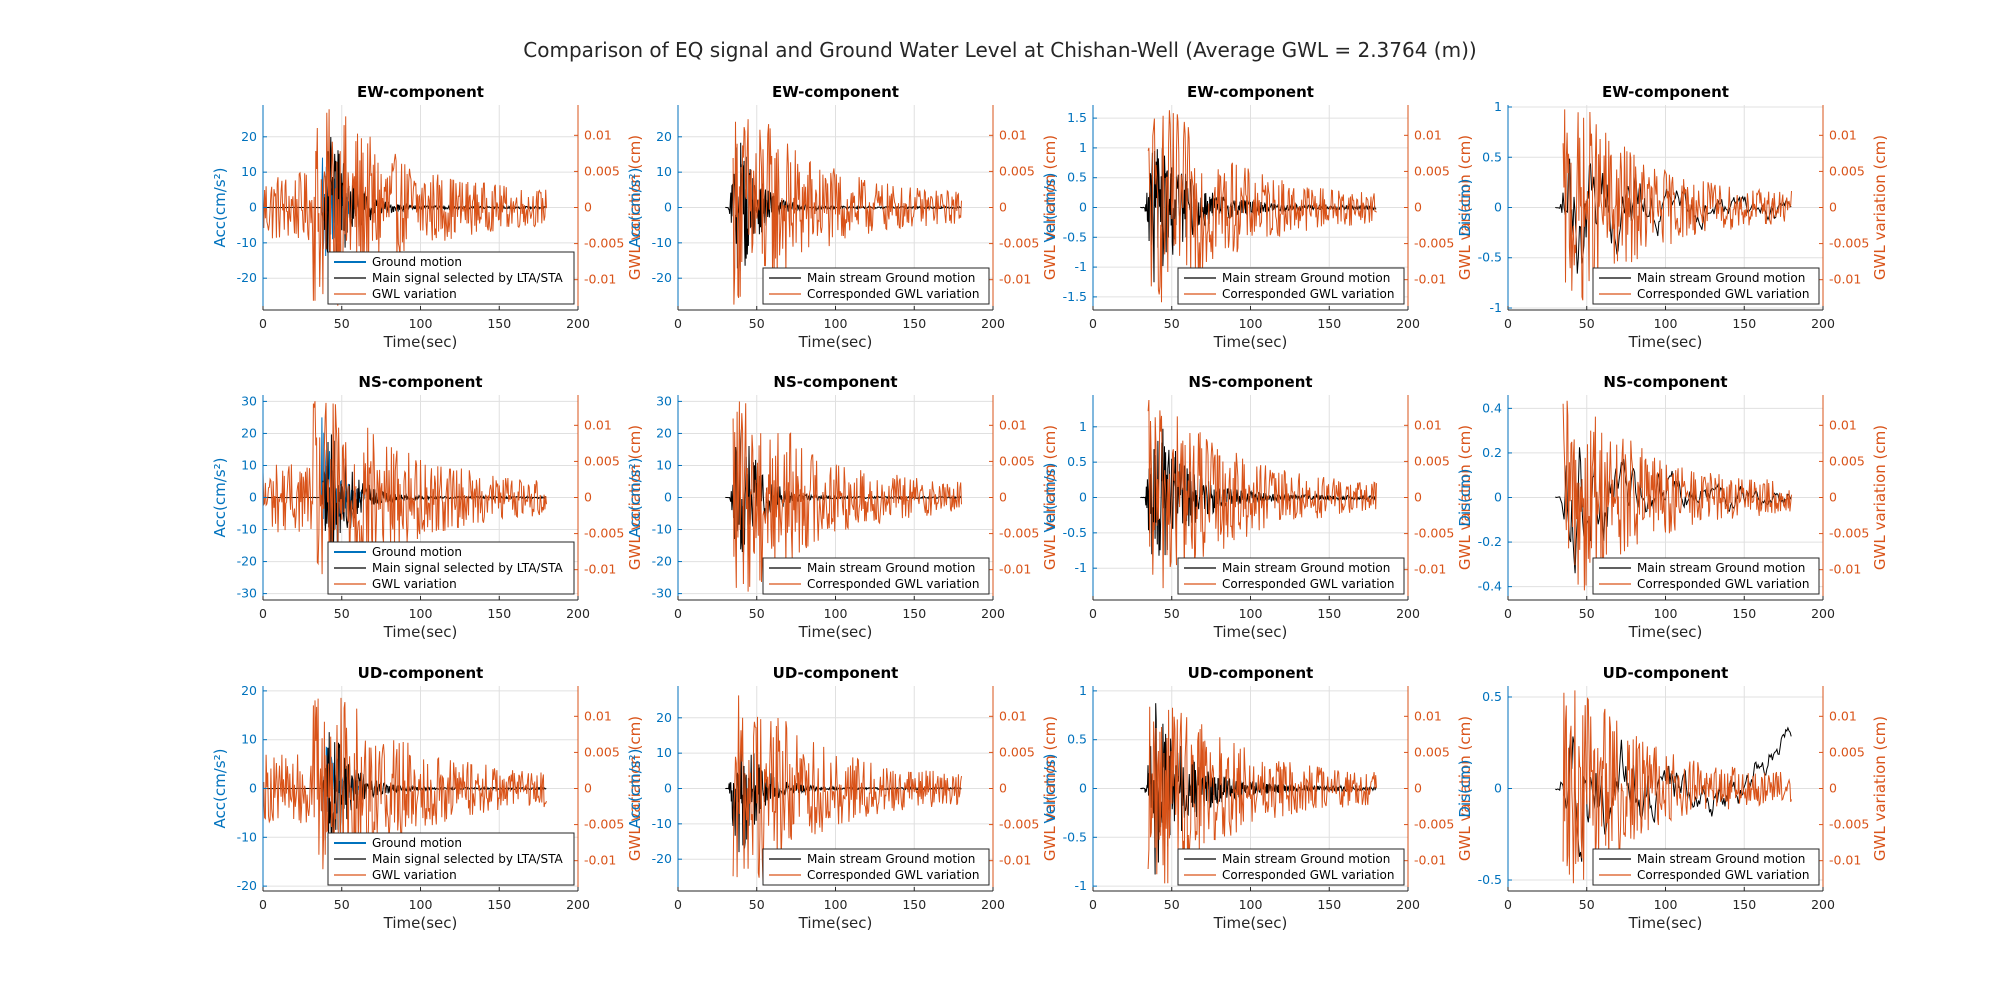 This screenshot has height=994, width=2000. What do you see at coordinates (1508, 613) in the screenshot?
I see `x-tick-label: 0` at bounding box center [1508, 613].